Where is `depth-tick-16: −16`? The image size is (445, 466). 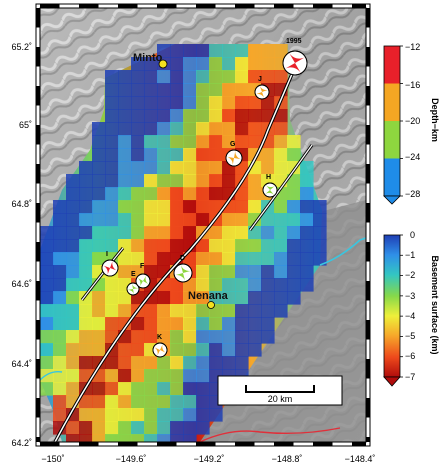 depth-tick-16: −16 is located at coordinates (412, 85).